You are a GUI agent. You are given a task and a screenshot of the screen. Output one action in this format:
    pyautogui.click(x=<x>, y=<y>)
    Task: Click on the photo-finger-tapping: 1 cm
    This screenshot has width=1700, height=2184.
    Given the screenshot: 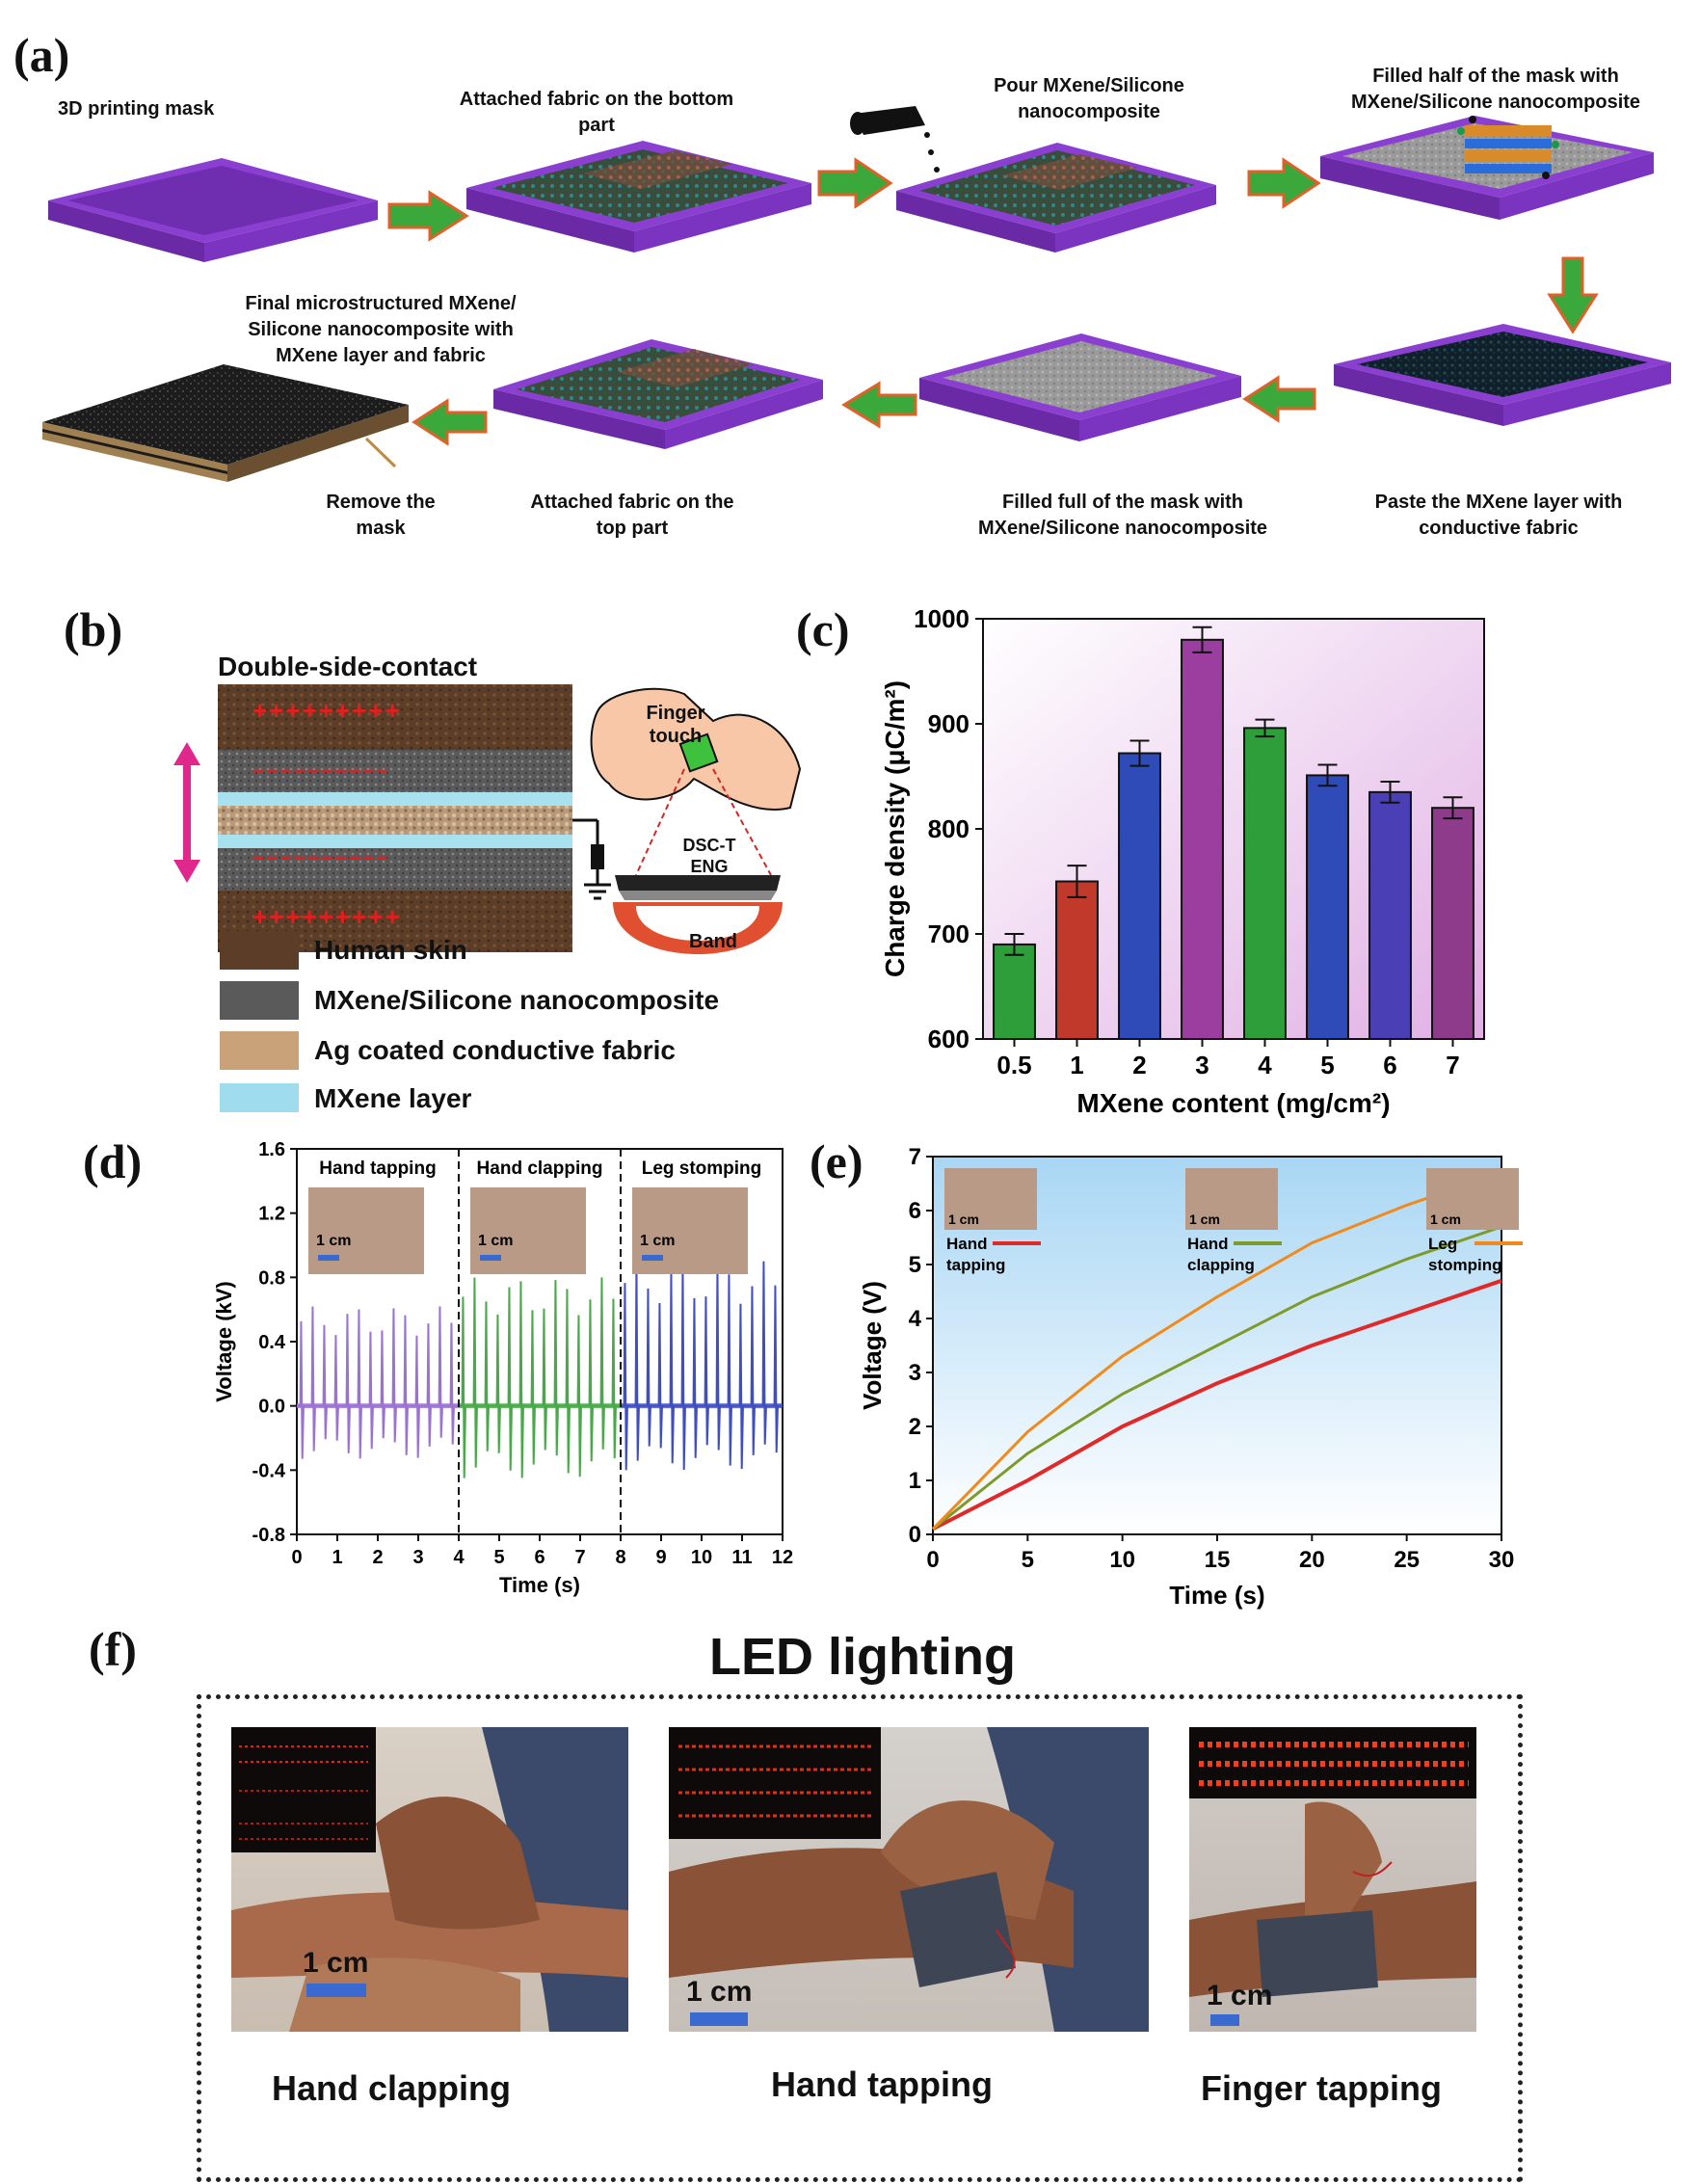 What is the action you would take?
    pyautogui.click(x=1332, y=1880)
    